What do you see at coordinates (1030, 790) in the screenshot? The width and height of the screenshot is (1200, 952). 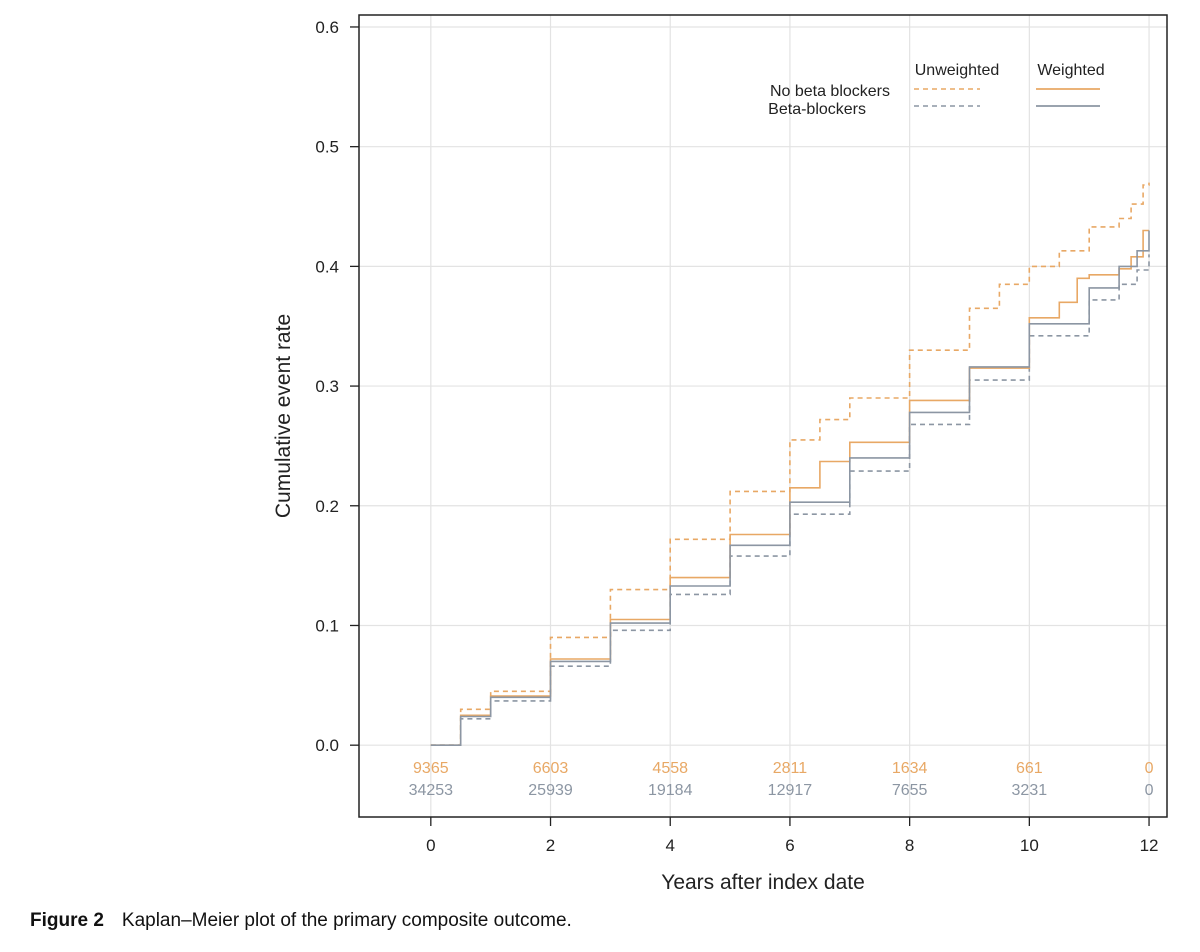 I see `at-risk-value: 3231` at bounding box center [1030, 790].